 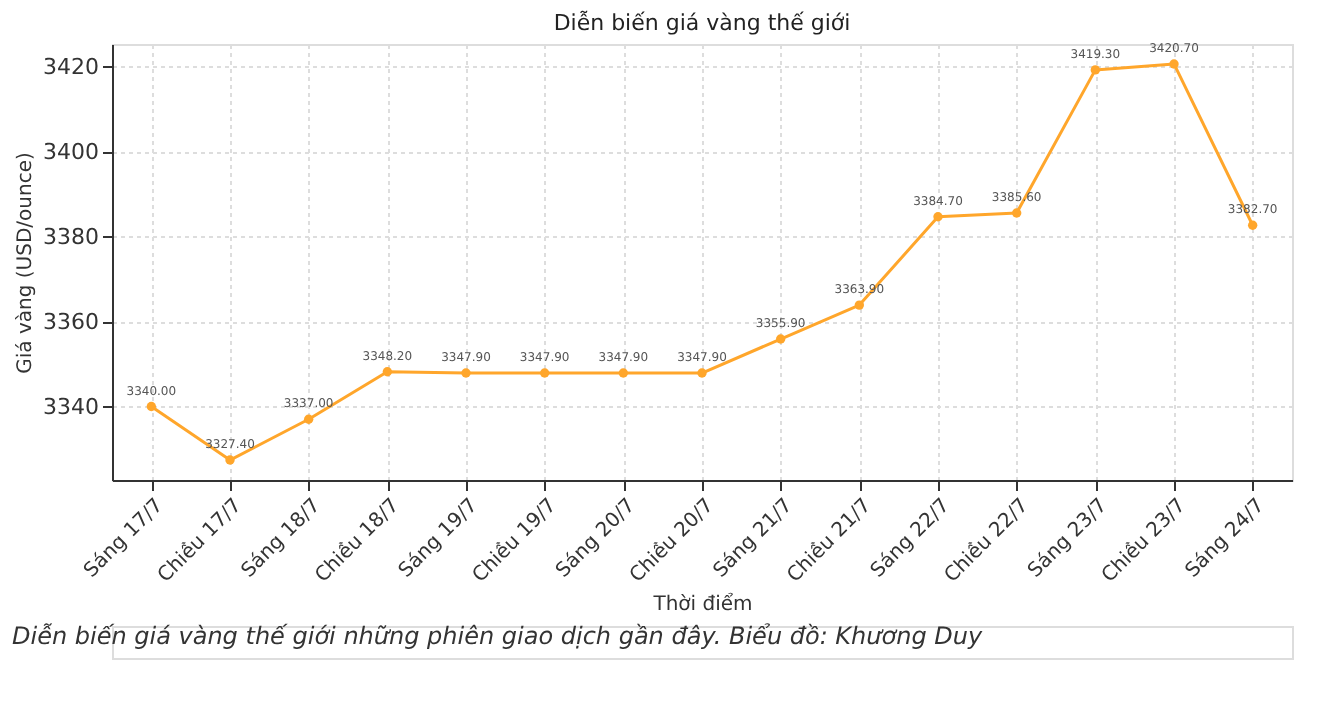 What do you see at coordinates (702, 22) in the screenshot?
I see `chart-title: Diễn biến giá vàng thế giới` at bounding box center [702, 22].